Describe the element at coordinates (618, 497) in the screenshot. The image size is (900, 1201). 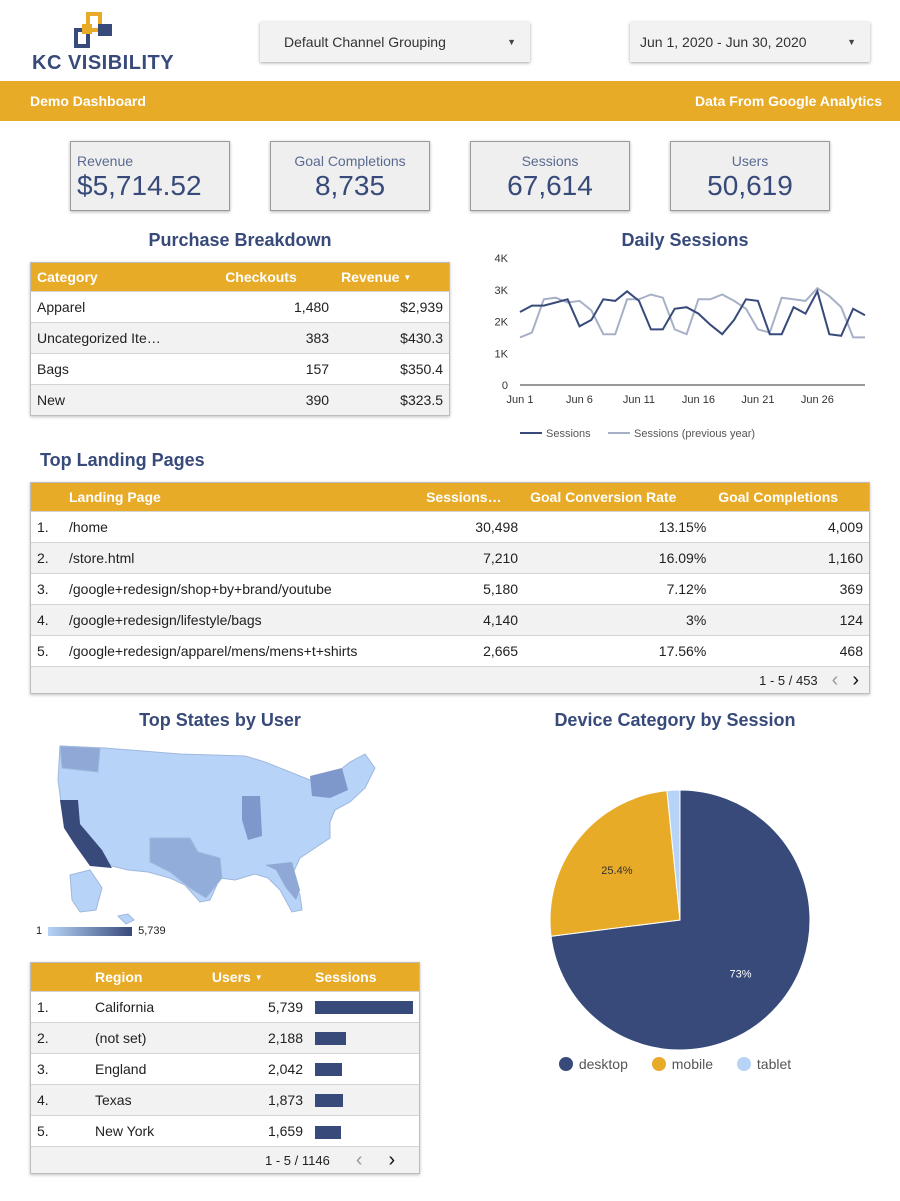
I see `column-header-goal-conversion-rate: Goal Conversion Rate` at that location.